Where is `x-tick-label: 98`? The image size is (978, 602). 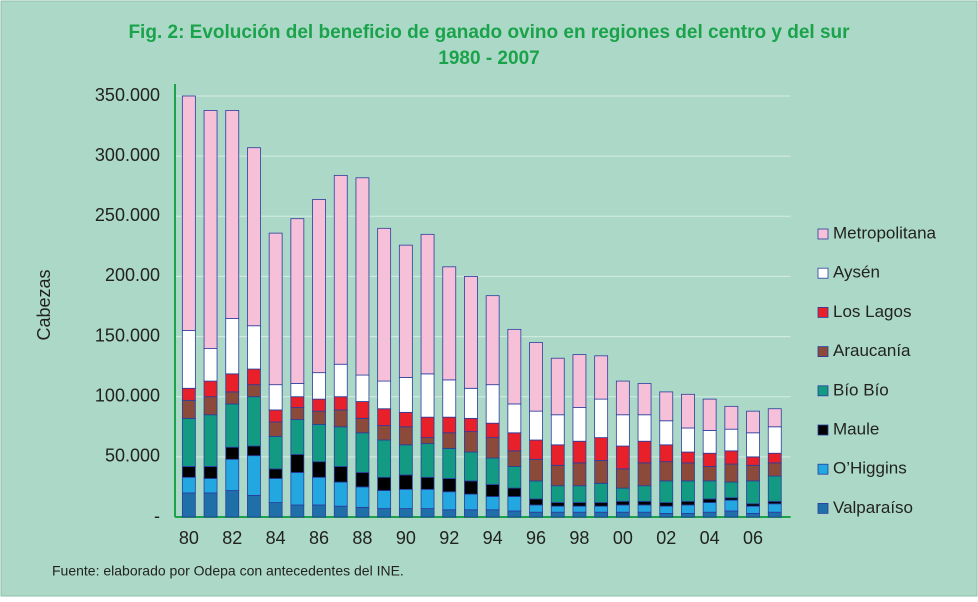 x-tick-label: 98 is located at coordinates (579, 538).